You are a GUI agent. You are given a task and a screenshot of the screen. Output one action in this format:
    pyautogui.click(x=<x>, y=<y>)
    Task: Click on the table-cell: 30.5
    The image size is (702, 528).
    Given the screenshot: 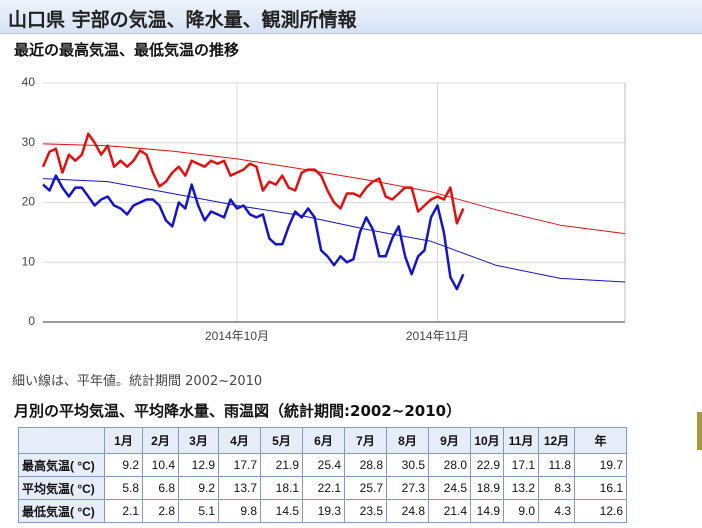 What is the action you would take?
    pyautogui.click(x=407, y=465)
    